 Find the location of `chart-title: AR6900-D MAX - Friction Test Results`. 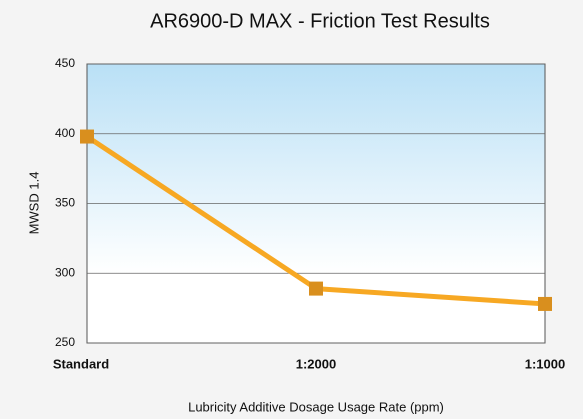

chart-title: AR6900-D MAX - Friction Test Results is located at coordinates (320, 21).